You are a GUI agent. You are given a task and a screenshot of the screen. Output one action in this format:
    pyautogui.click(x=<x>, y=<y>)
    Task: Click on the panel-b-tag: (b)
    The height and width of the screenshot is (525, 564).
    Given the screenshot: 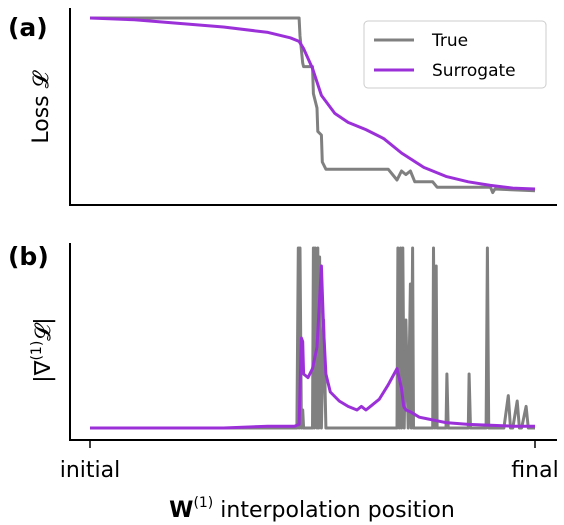 What is the action you would take?
    pyautogui.click(x=28, y=256)
    